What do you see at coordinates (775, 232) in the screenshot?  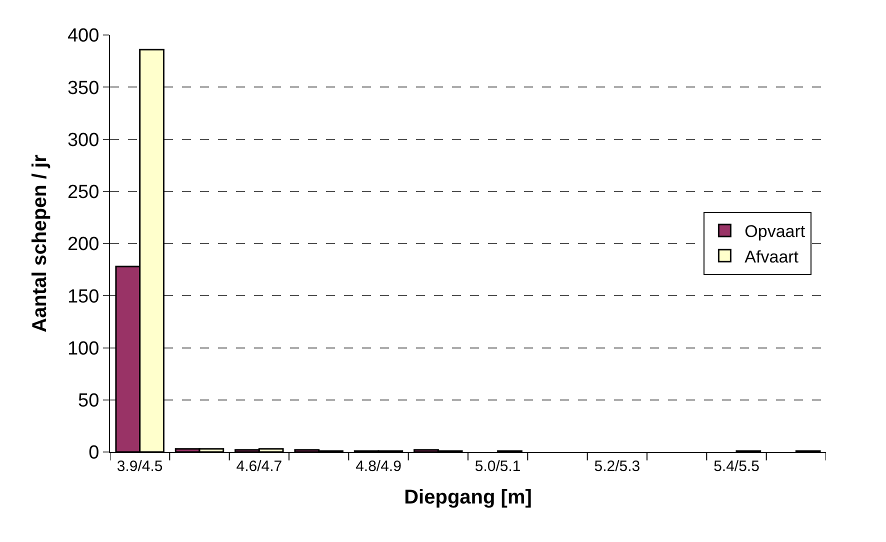 I see `legend-label: Opvaart` at bounding box center [775, 232].